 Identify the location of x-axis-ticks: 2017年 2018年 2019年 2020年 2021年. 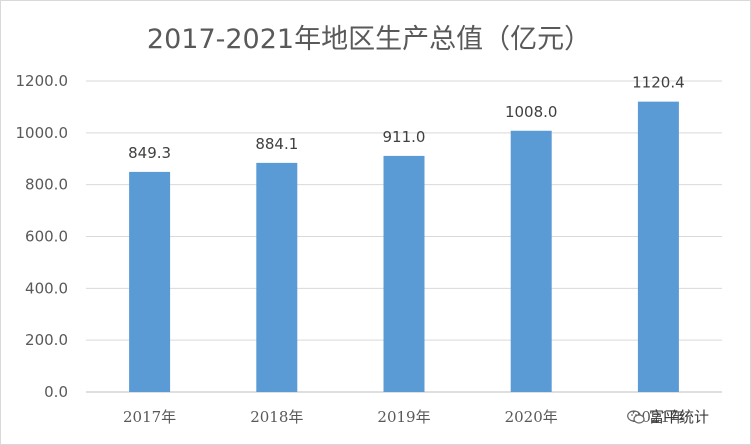
(404, 417).